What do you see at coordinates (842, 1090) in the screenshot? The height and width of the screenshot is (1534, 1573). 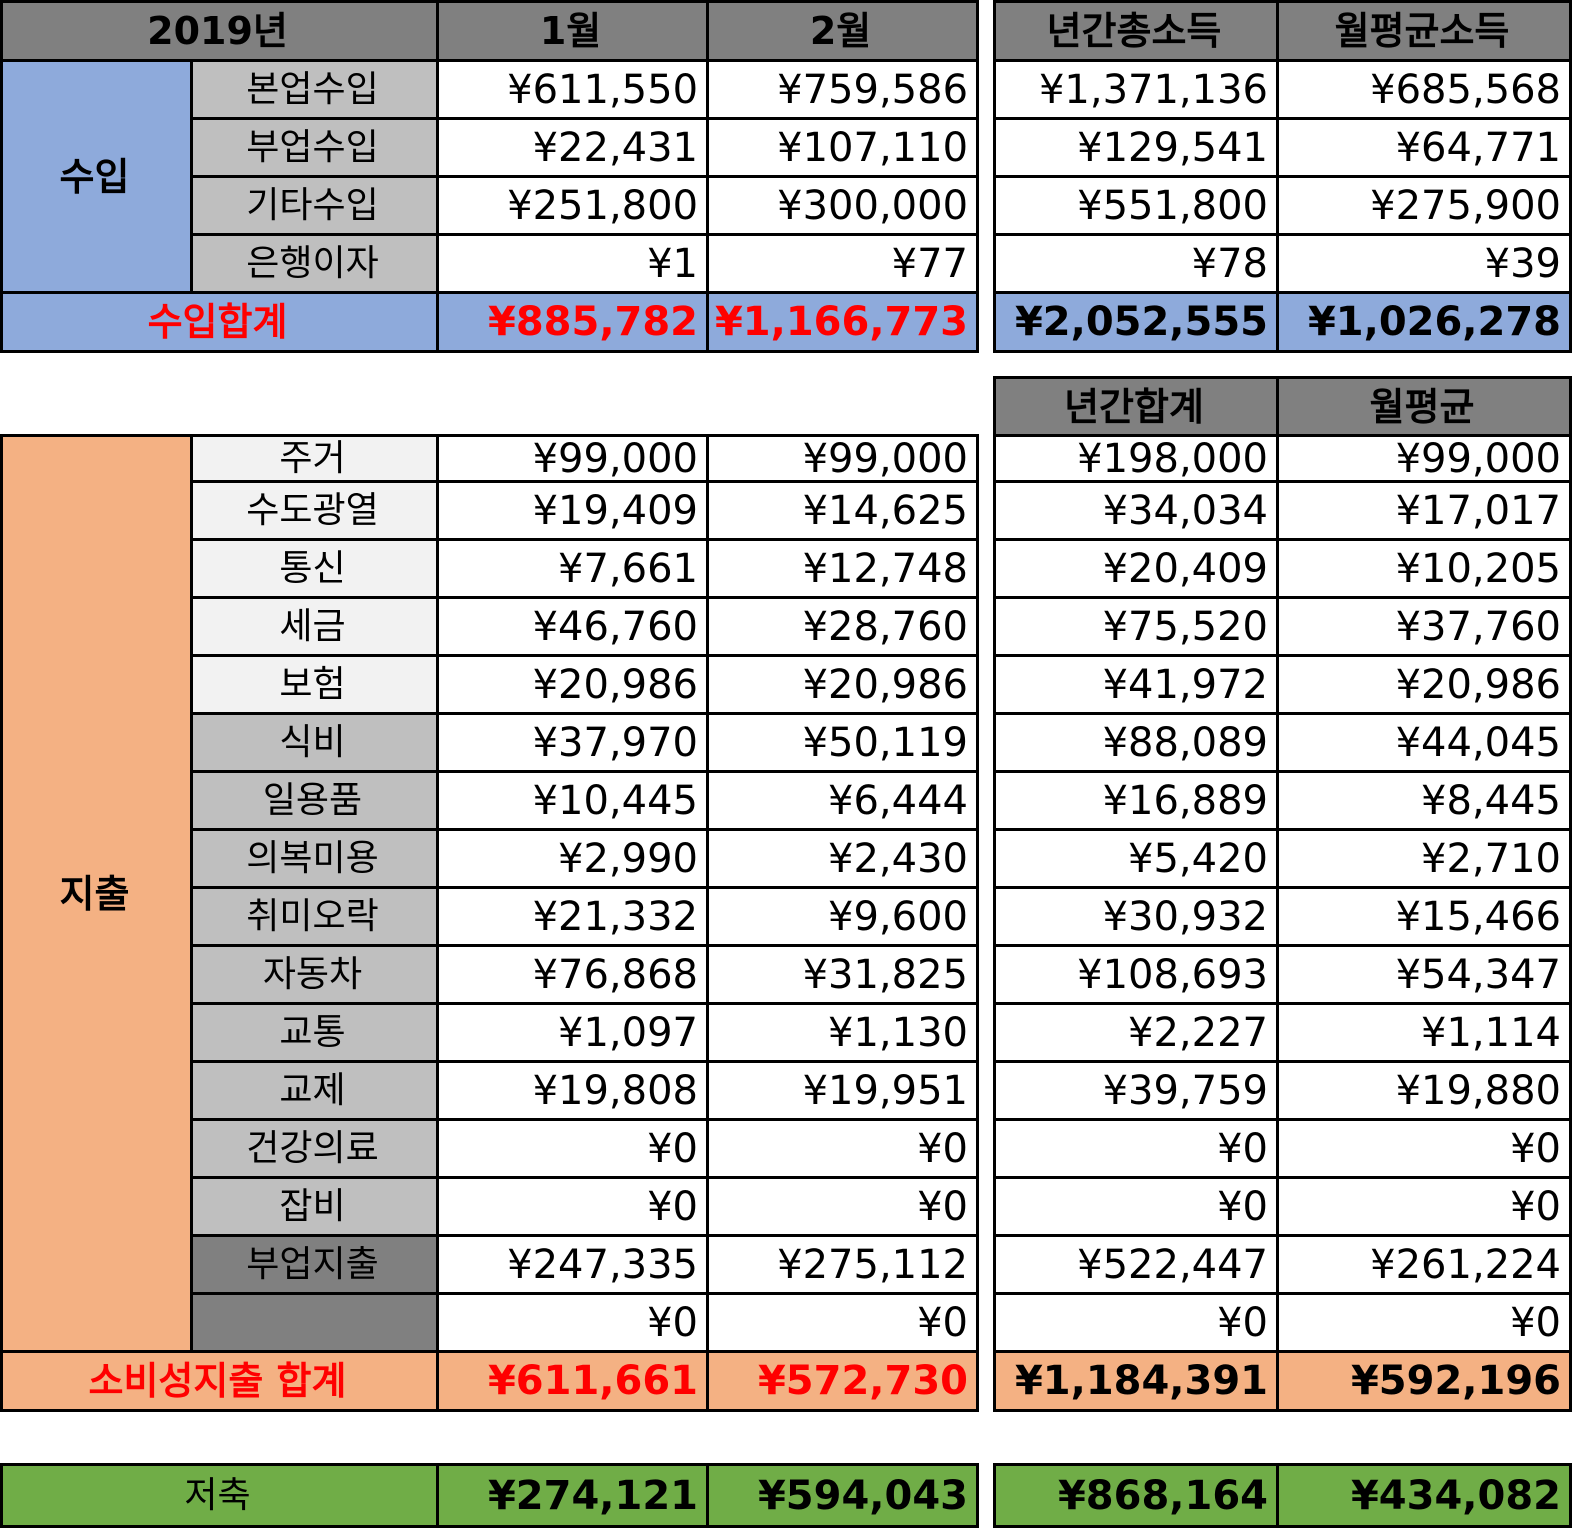 I see `expense-cell: ¥19,951` at bounding box center [842, 1090].